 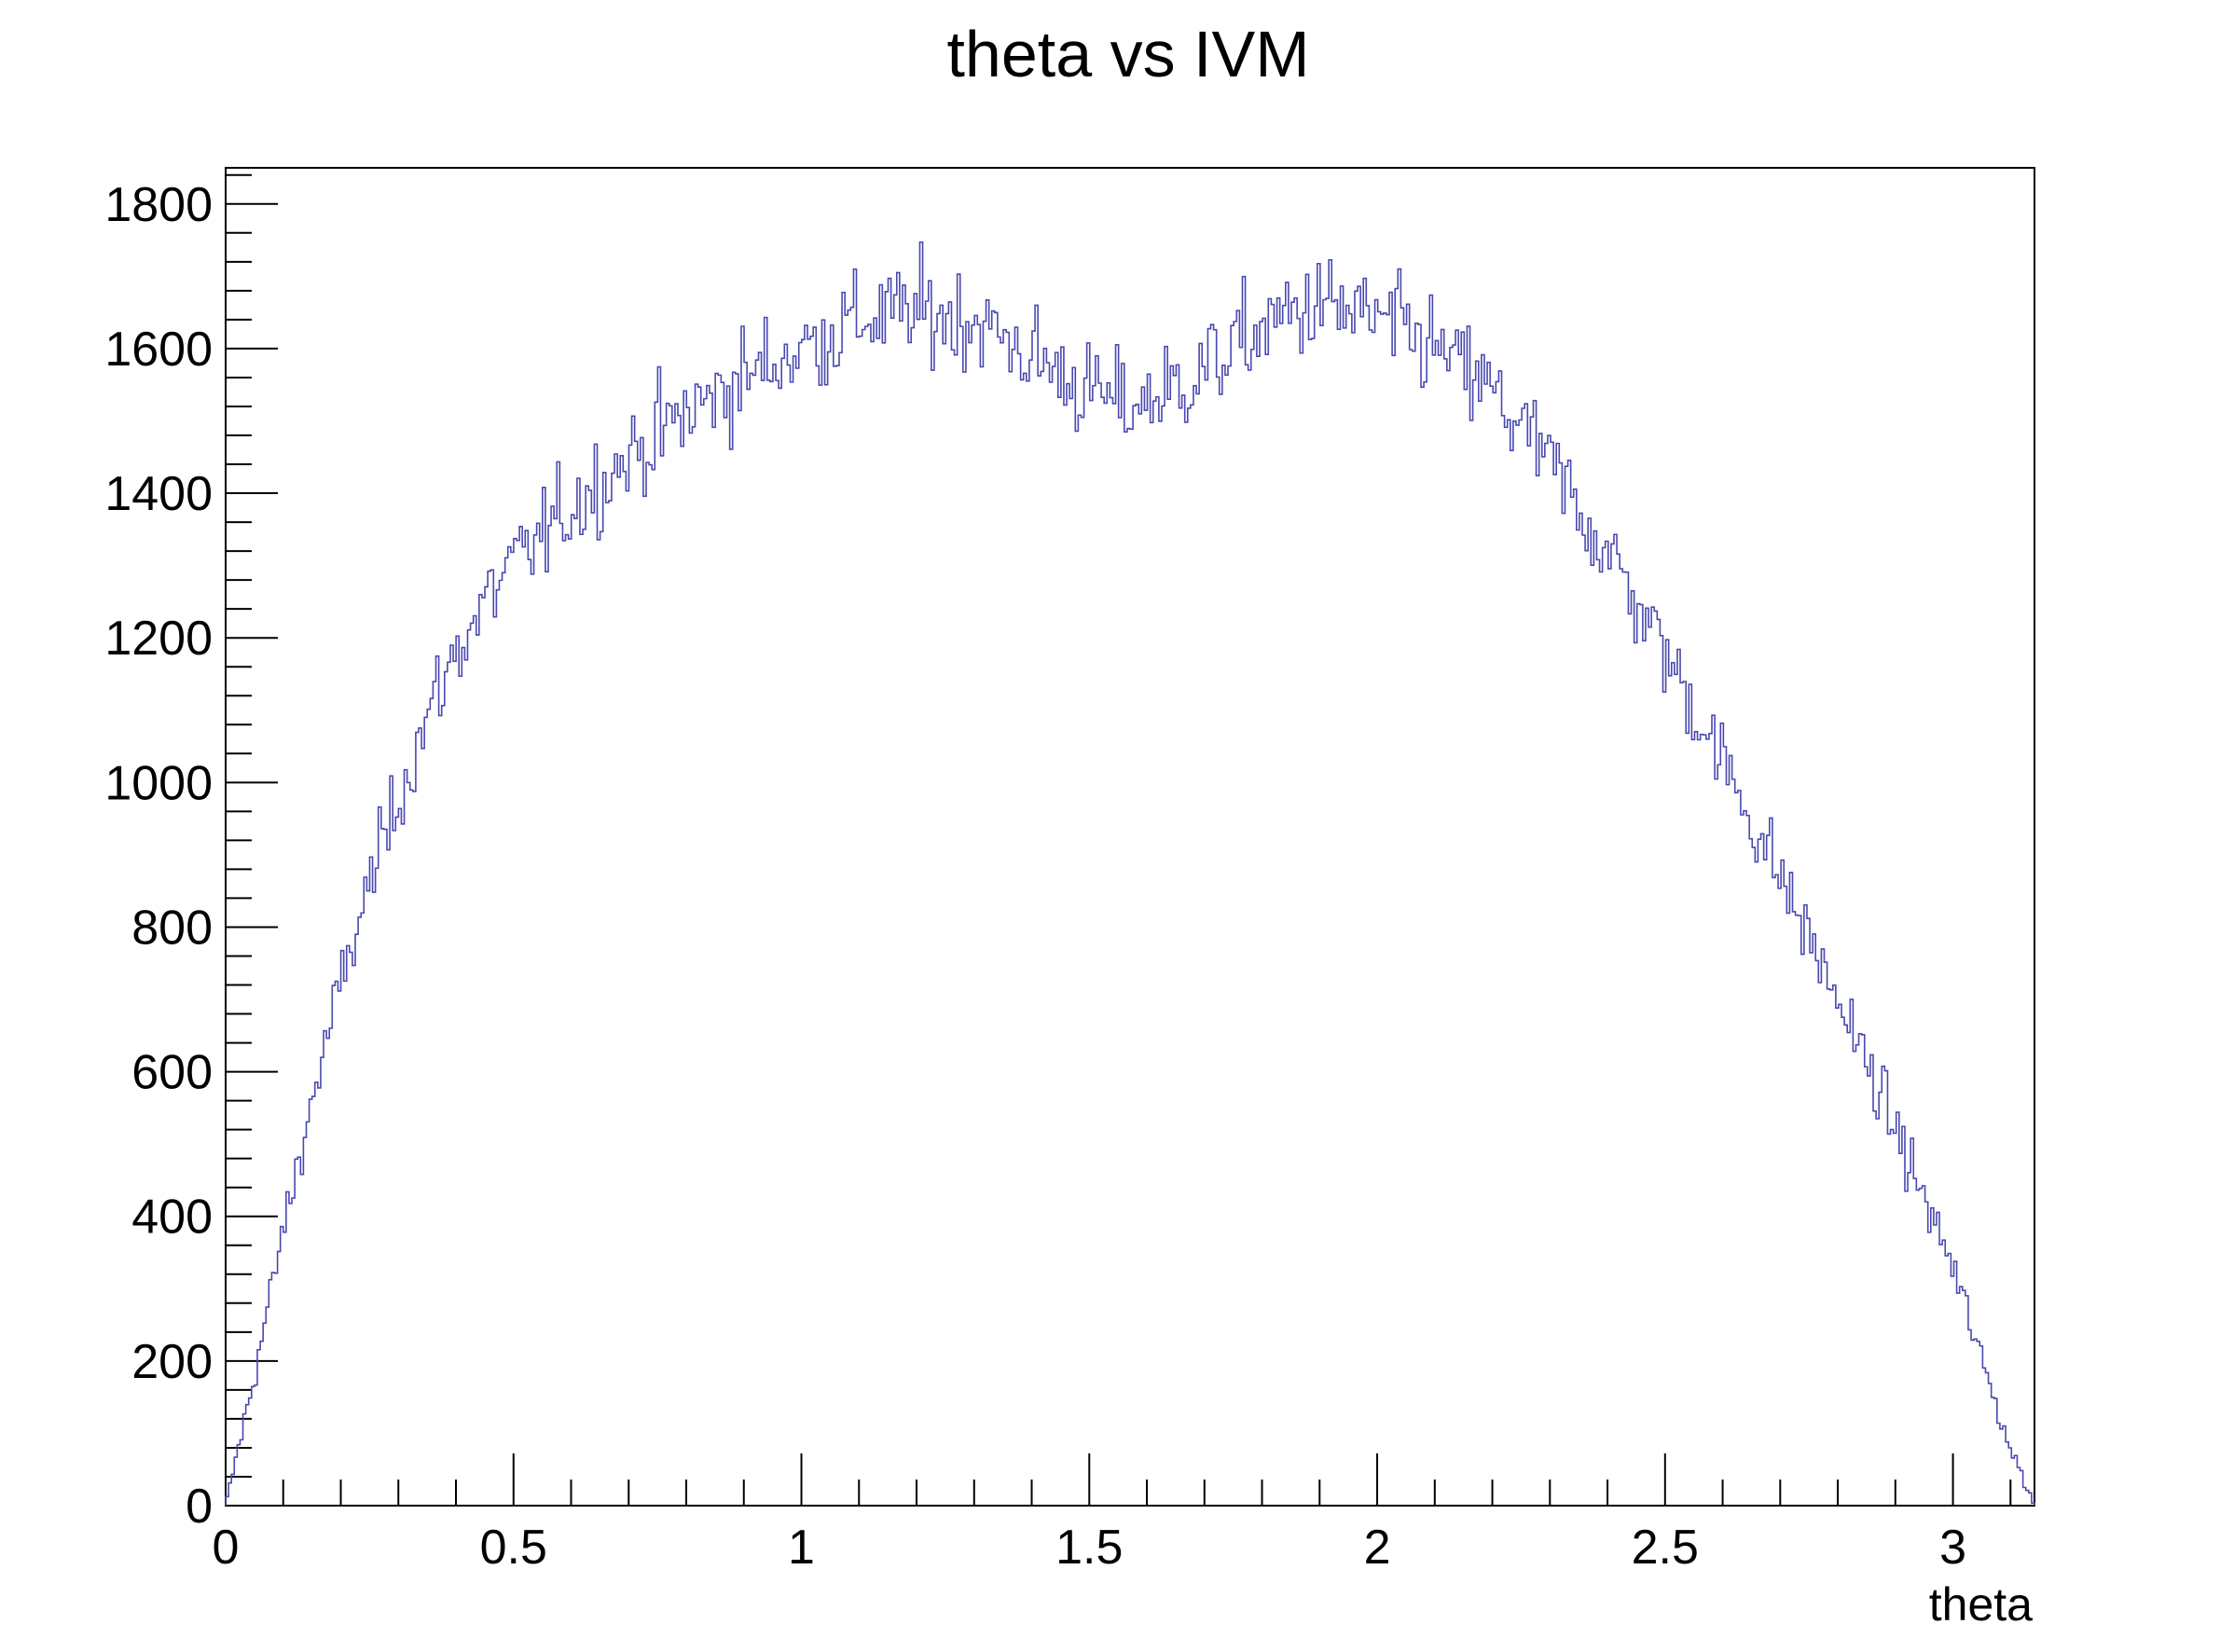 I want to click on x-tick-label: 1, so click(x=802, y=1548).